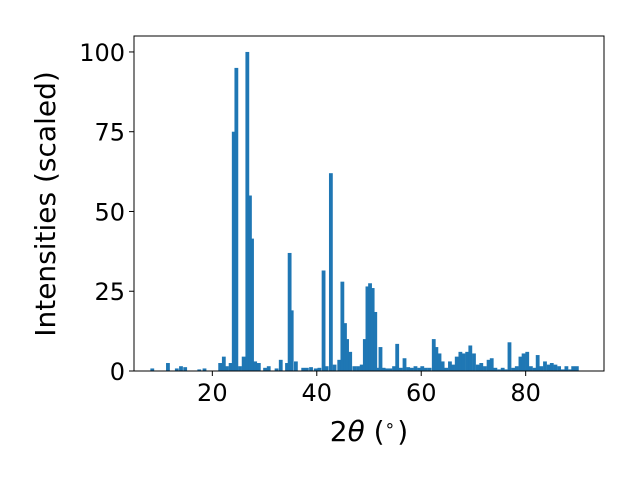  I want to click on x-tick-label: 20, so click(212, 393).